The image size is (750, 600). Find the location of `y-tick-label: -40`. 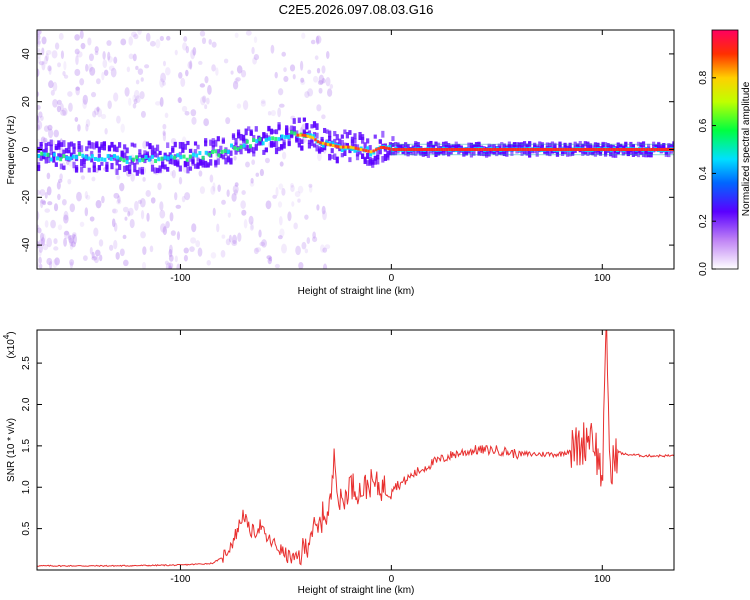

y-tick-label: -40 is located at coordinates (26, 244).